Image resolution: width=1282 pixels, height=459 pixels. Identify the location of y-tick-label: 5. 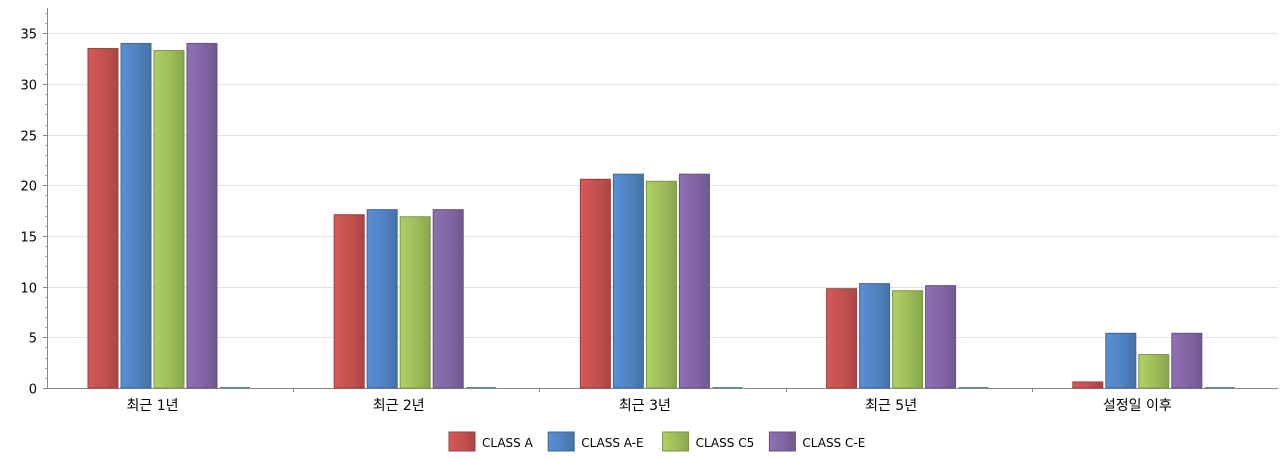
(33, 339).